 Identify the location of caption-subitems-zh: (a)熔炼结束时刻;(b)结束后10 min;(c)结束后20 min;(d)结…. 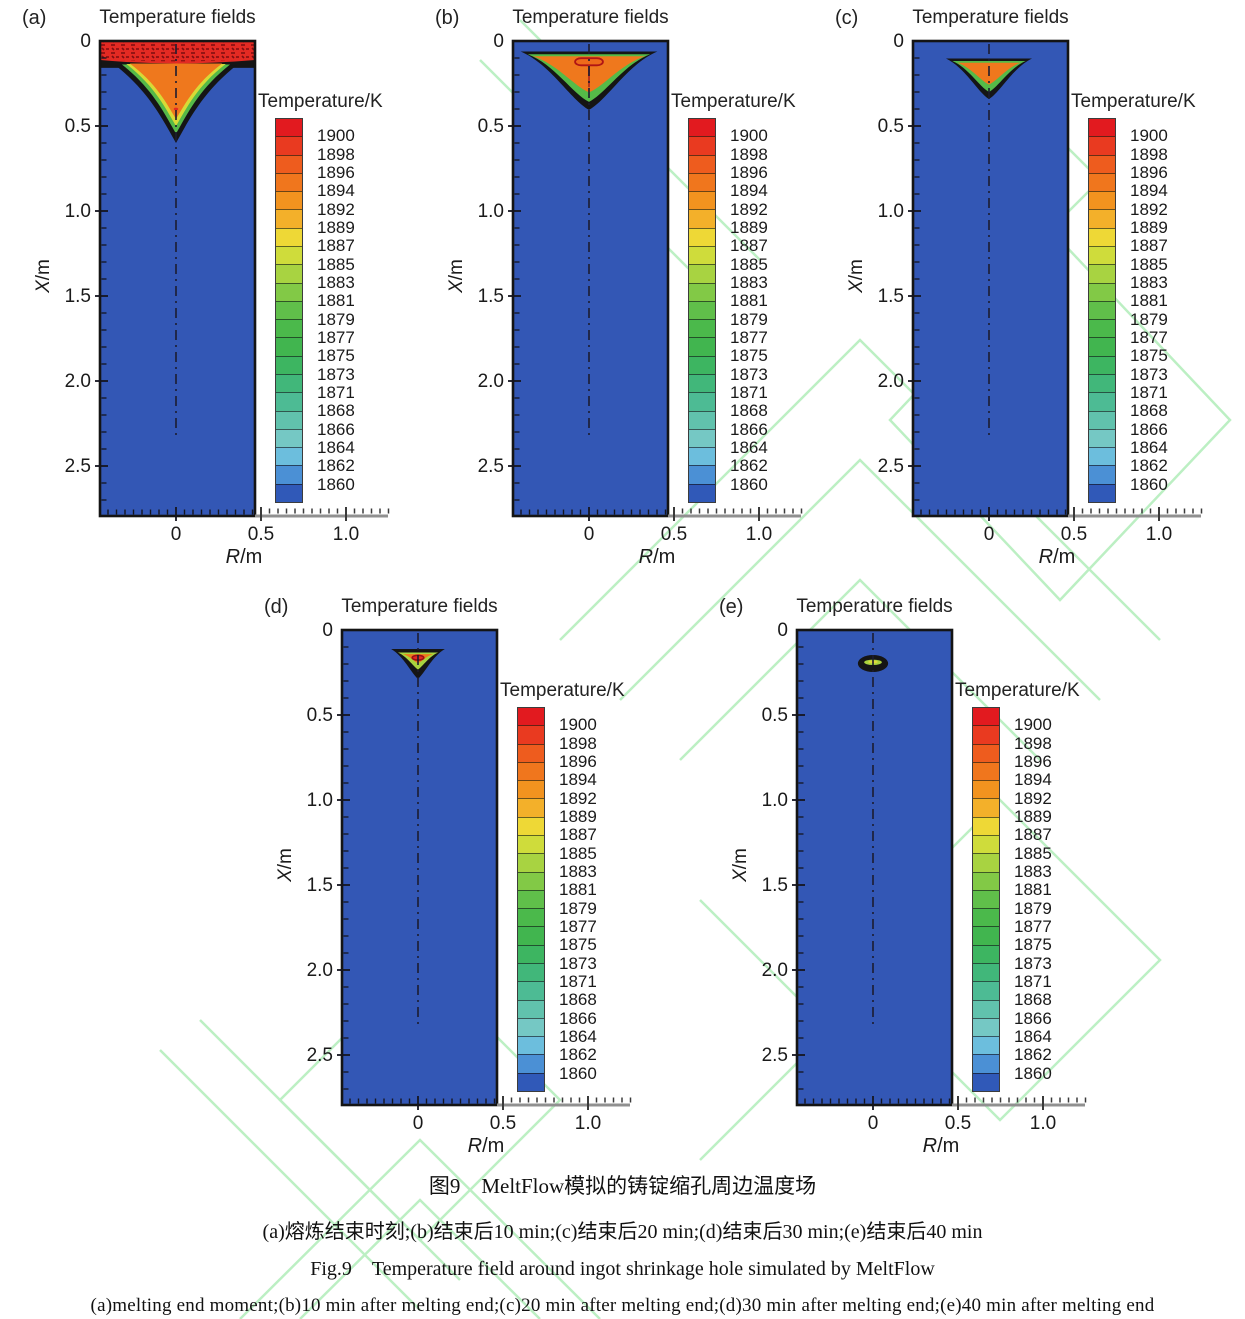
(622, 1232).